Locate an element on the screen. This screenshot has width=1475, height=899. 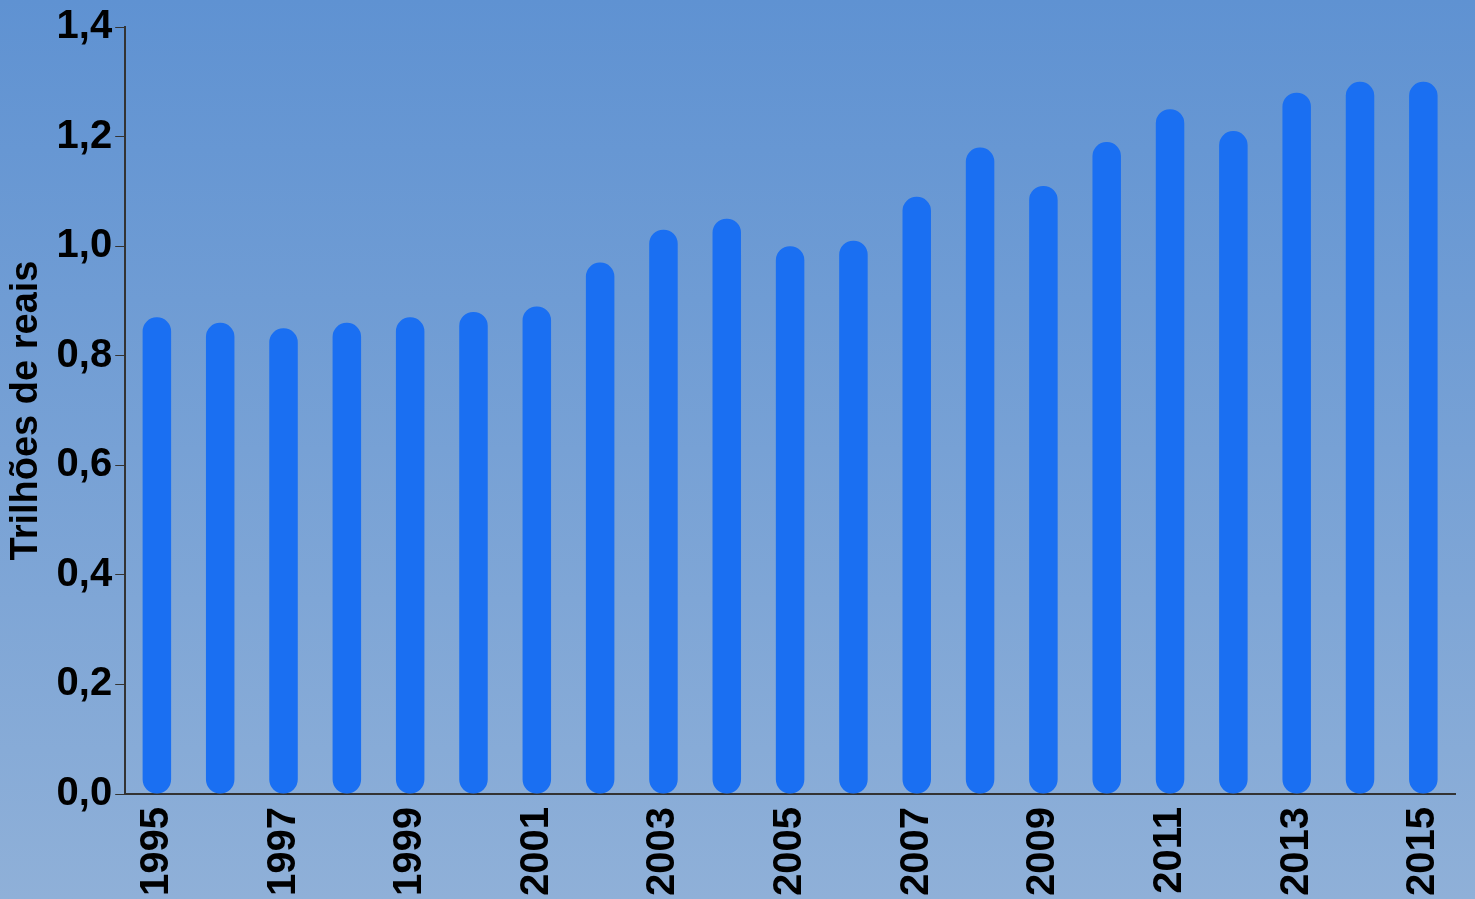
x-tick-label: 2013 is located at coordinates (1293, 851).